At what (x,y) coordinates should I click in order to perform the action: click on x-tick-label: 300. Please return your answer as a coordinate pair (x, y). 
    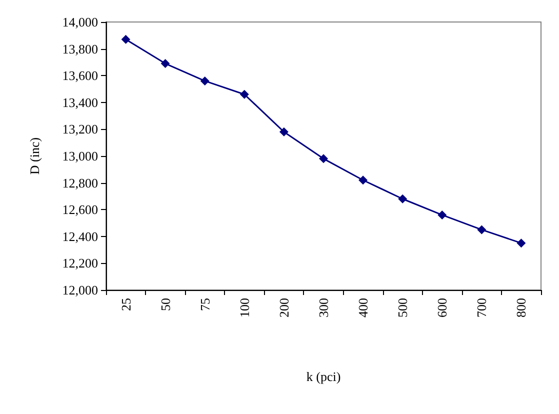
    Looking at the image, I should click on (323, 308).